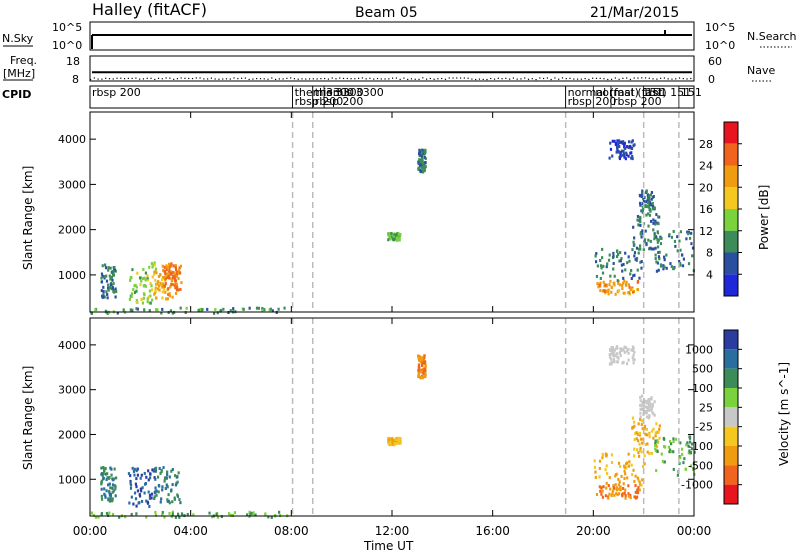  What do you see at coordinates (349, 92) in the screenshot?
I see `cpid-label-text: themis 3300` at bounding box center [349, 92].